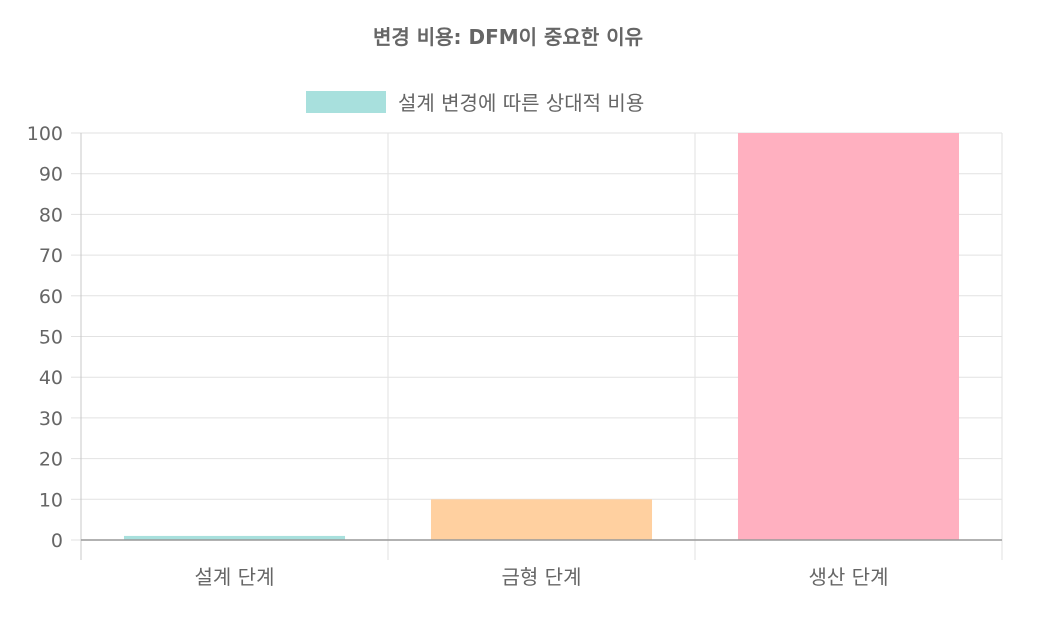  Describe the element at coordinates (51, 378) in the screenshot. I see `y-tick-label: 40` at that location.